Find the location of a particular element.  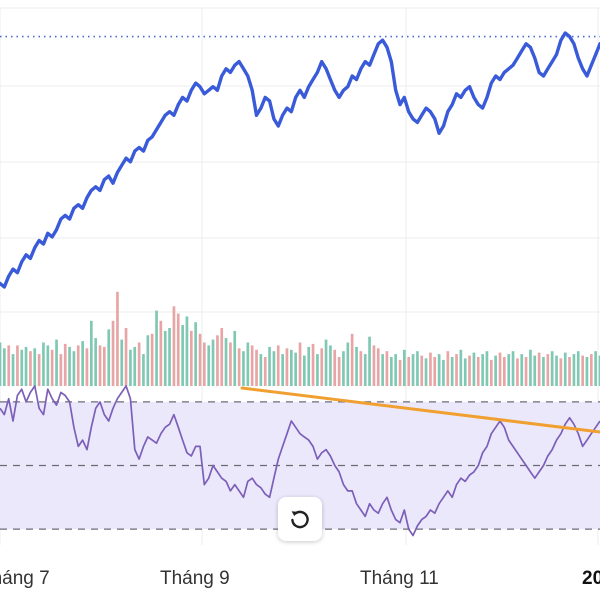

x-tick-label: Tháng 7 is located at coordinates (25, 578).